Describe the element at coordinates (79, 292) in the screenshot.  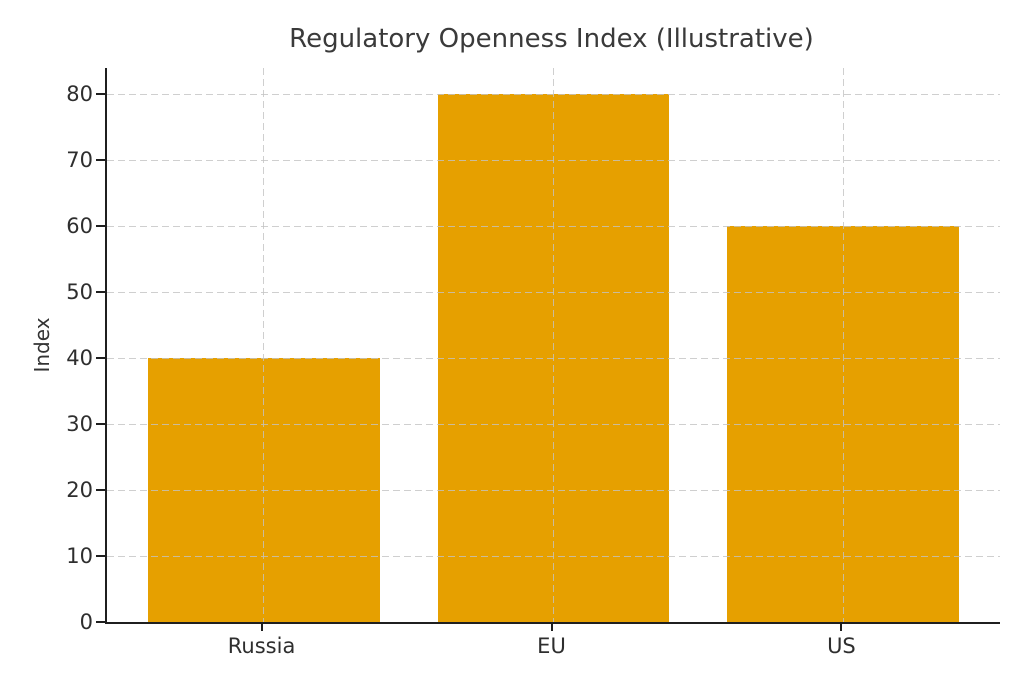
I see `y-tick-label: 50` at that location.